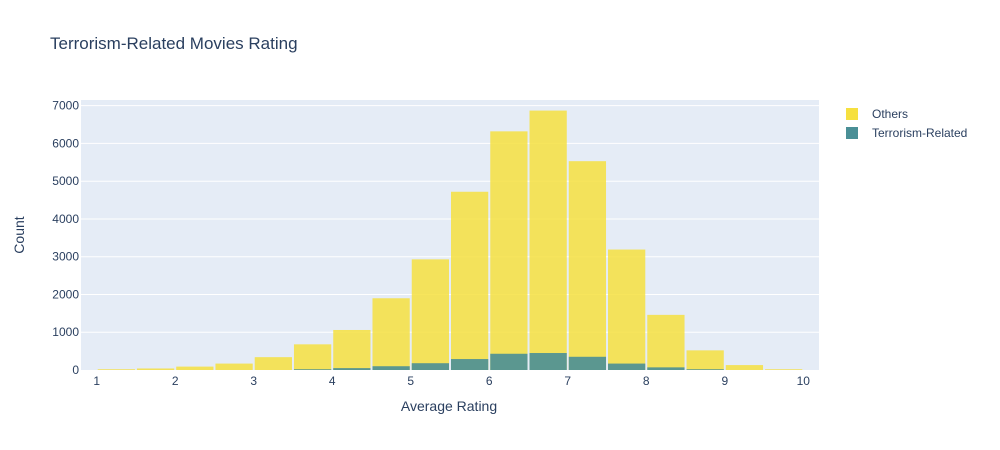 The height and width of the screenshot is (450, 1000). What do you see at coordinates (567, 381) in the screenshot?
I see `x-tick-label: 7` at bounding box center [567, 381].